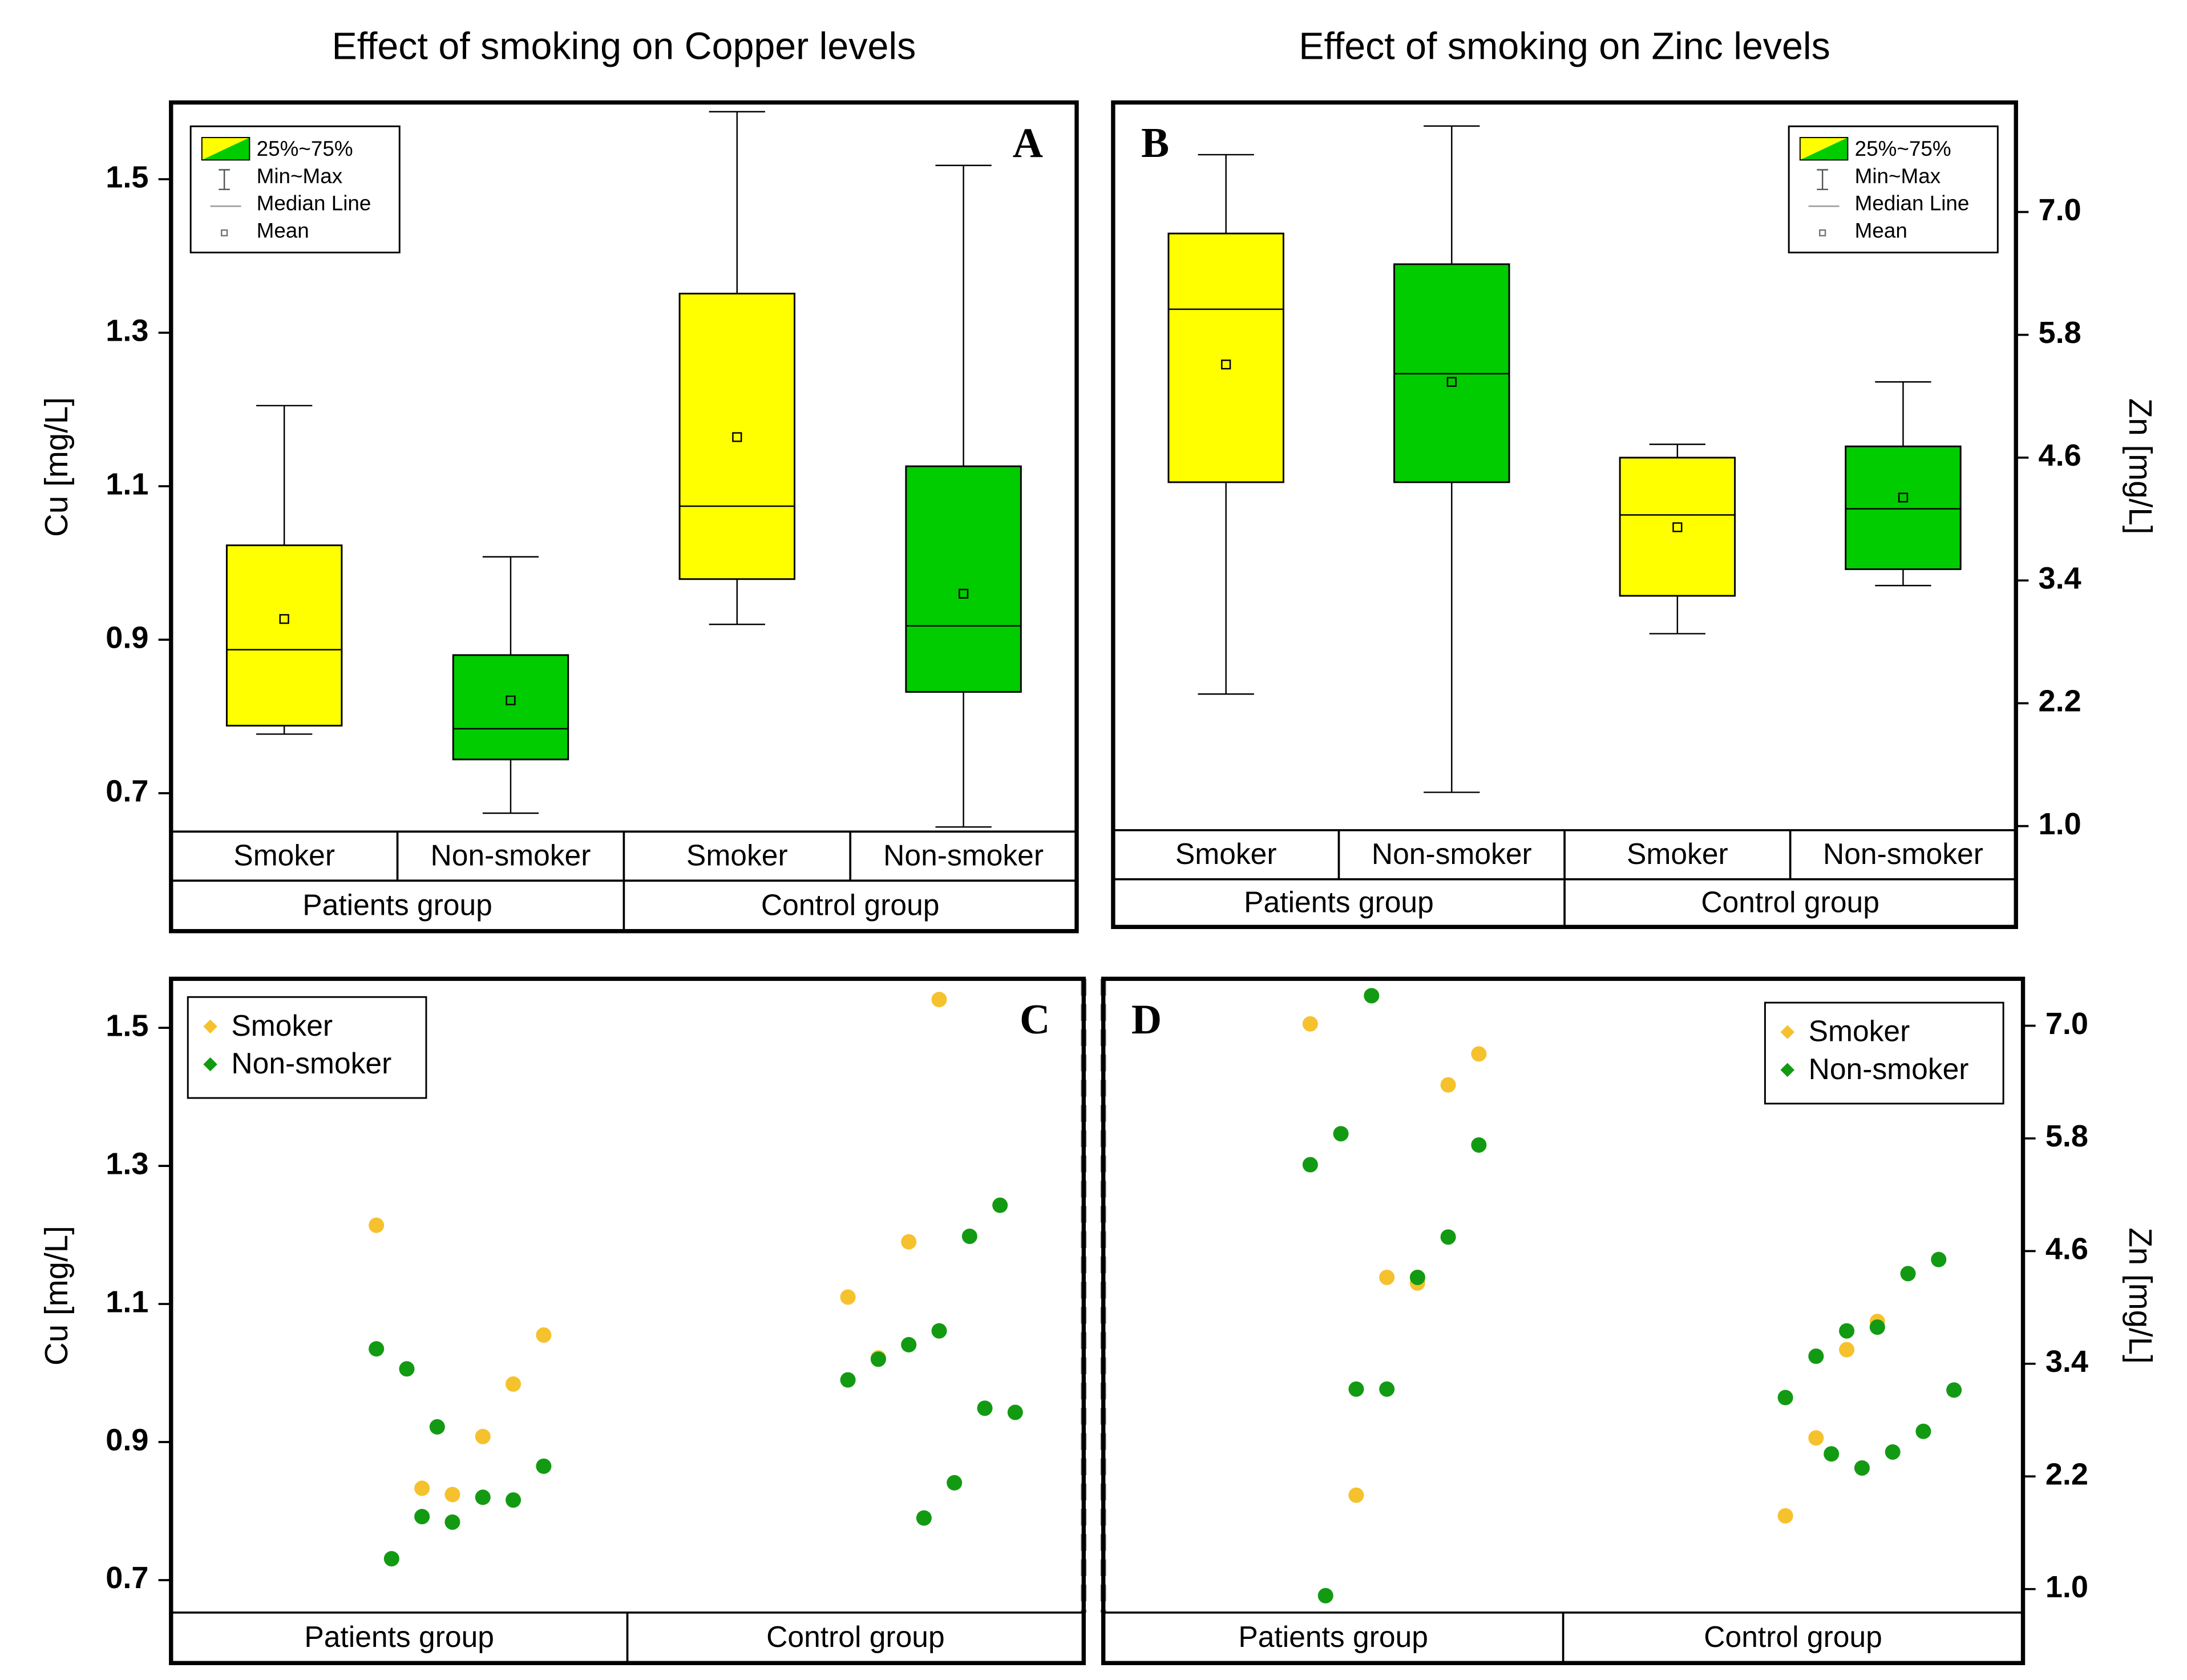 The width and height of the screenshot is (2187, 1680). What do you see at coordinates (2060, 578) in the screenshot?
I see `y-tick-label: 3.4` at bounding box center [2060, 578].